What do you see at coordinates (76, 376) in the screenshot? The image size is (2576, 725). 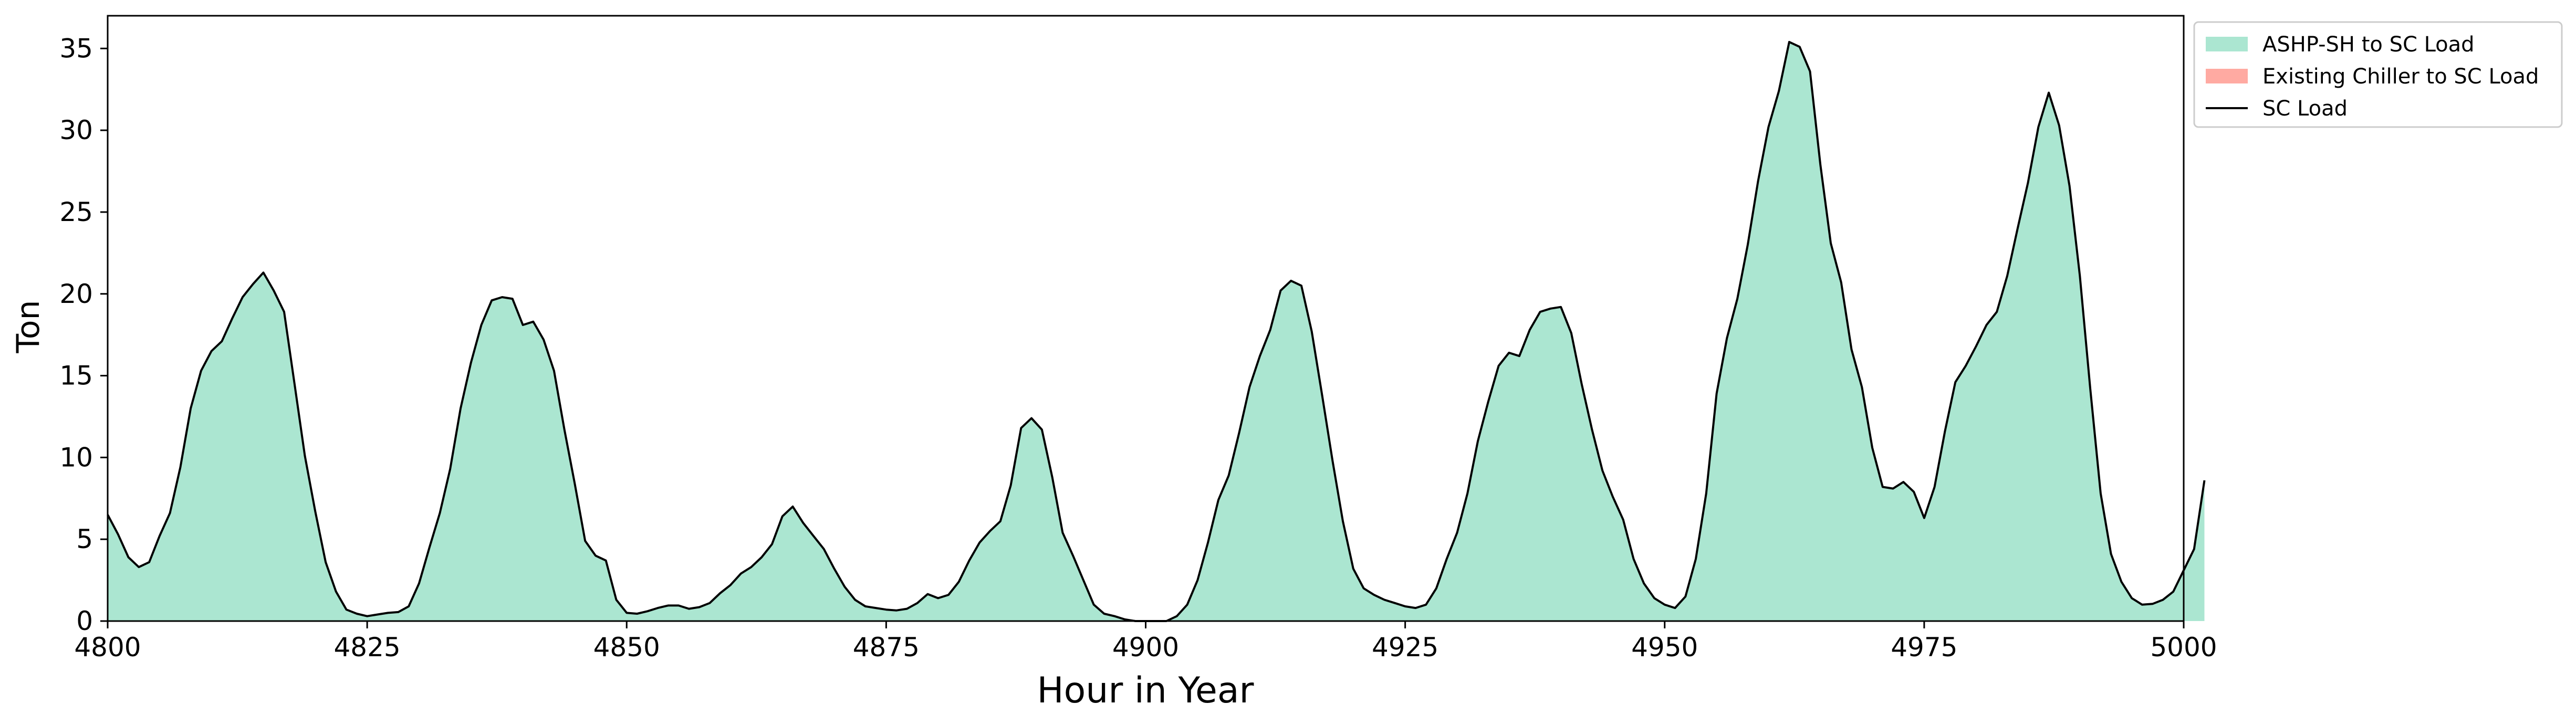 I see `y-tick-label: 15` at bounding box center [76, 376].